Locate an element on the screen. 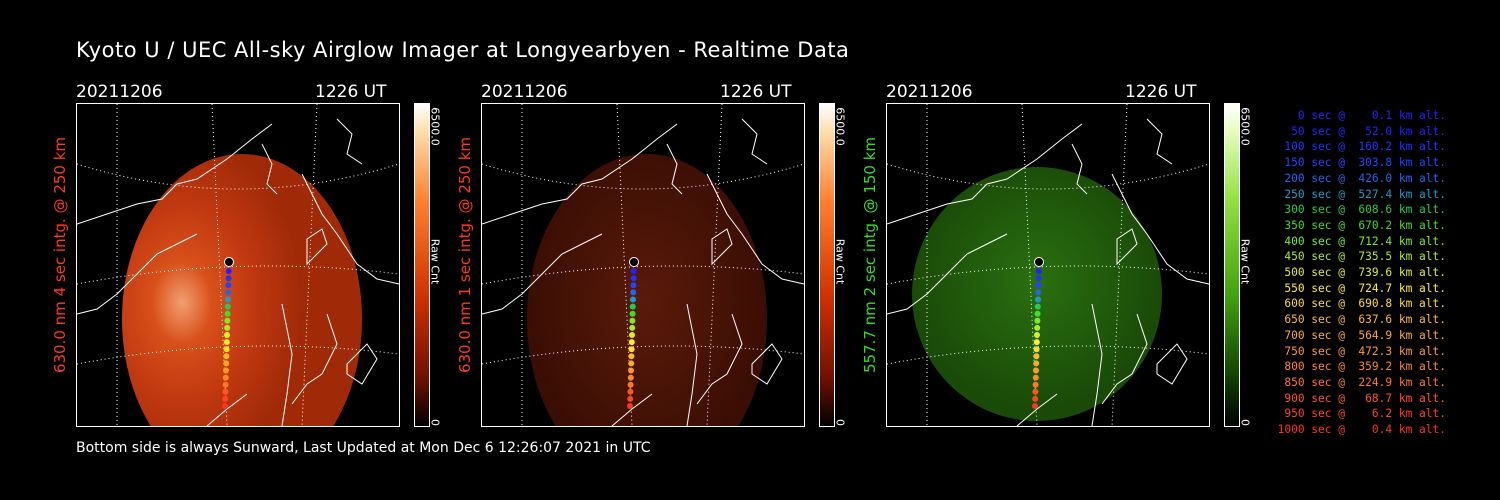  panel-2-date: 20211206 is located at coordinates (524, 92).